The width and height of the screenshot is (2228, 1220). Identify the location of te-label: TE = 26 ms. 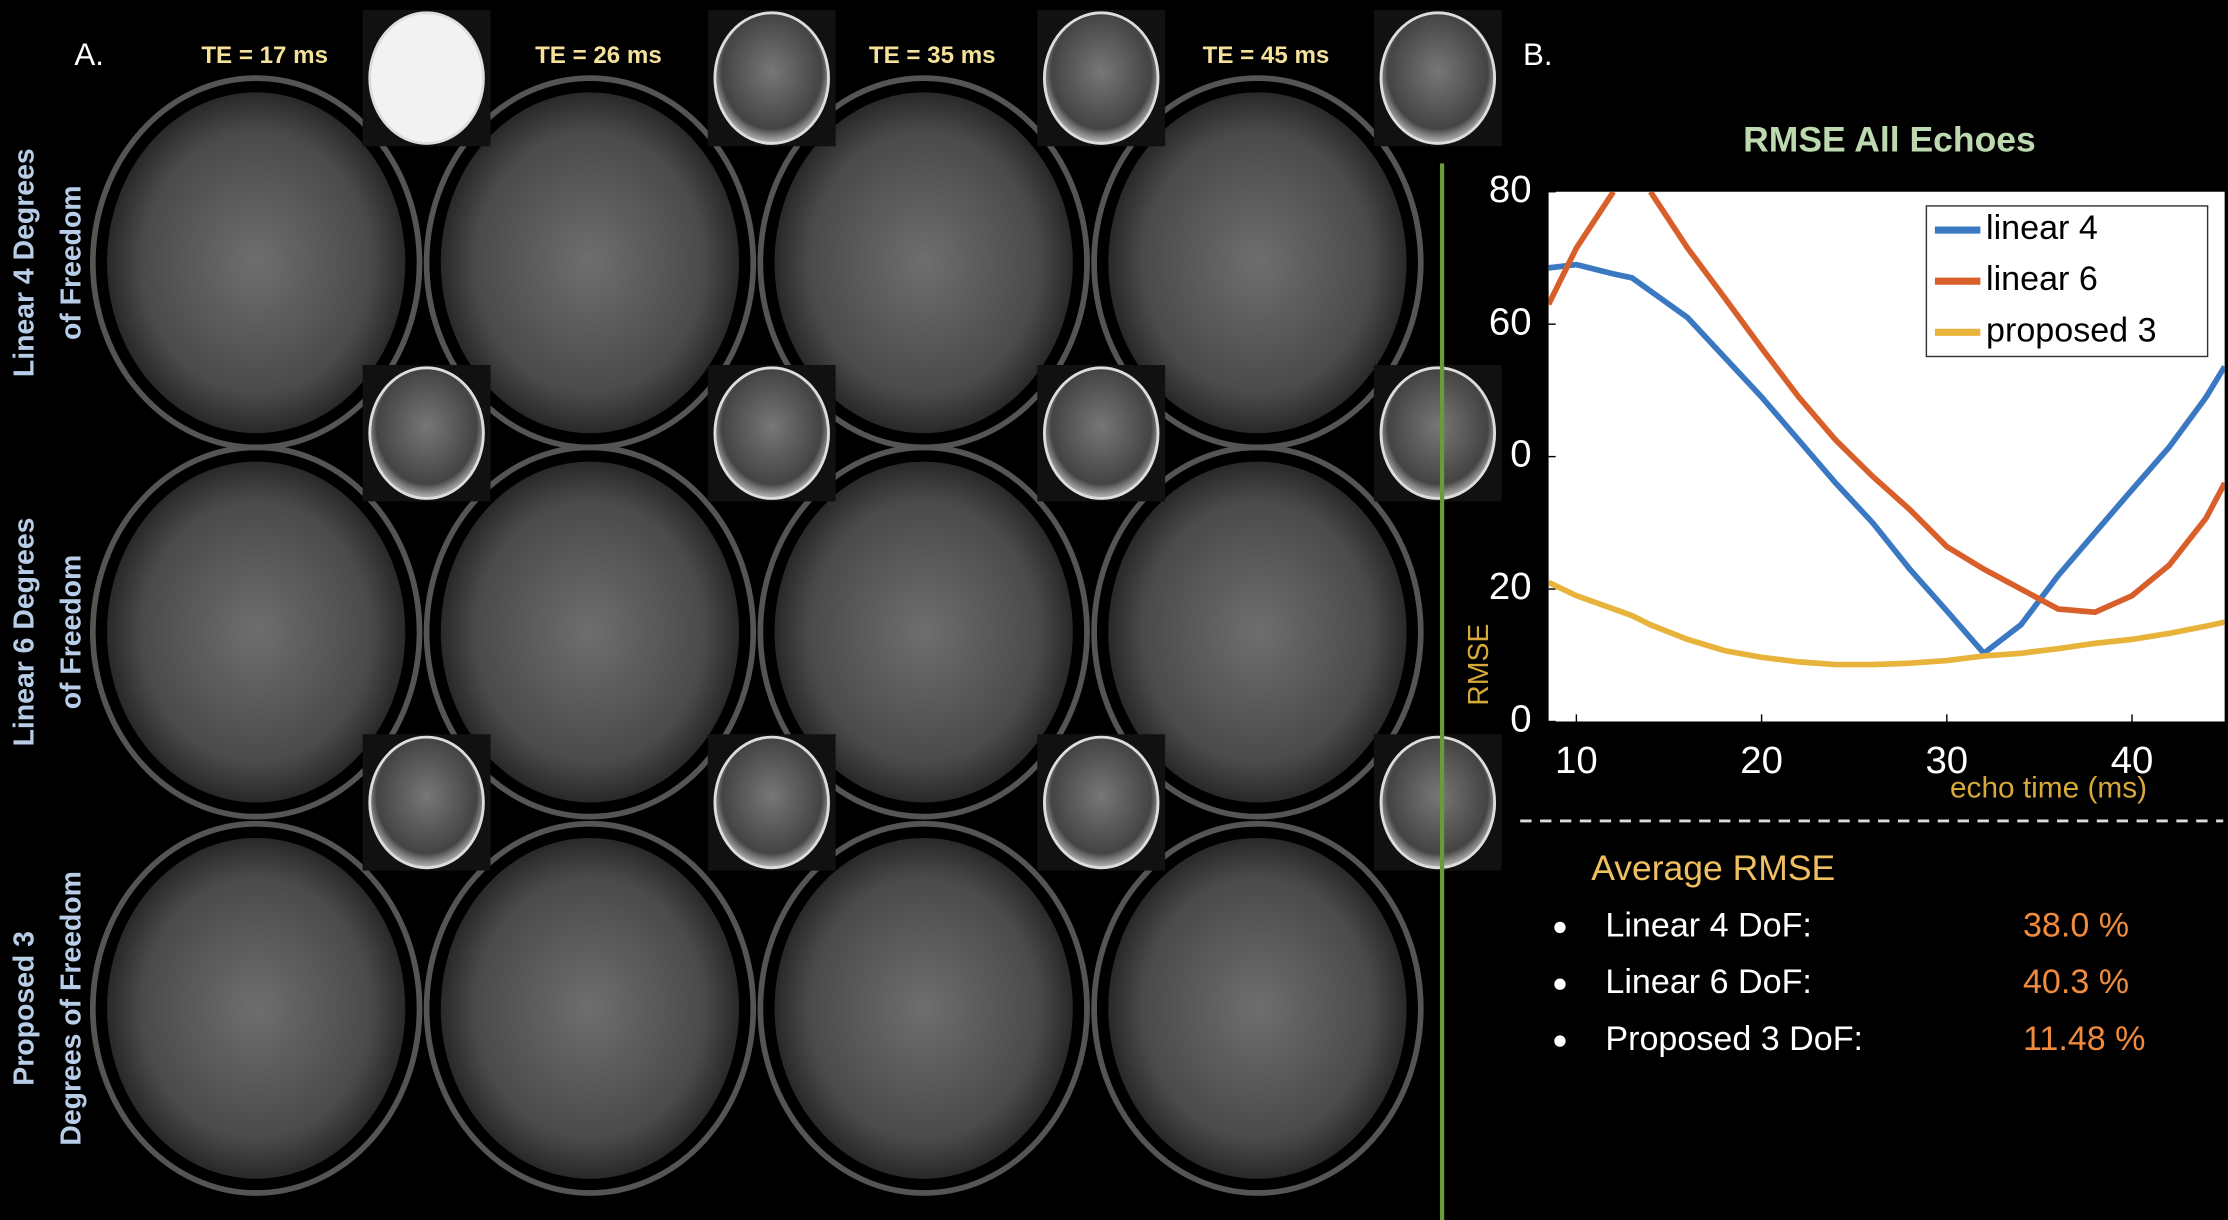
(598, 55).